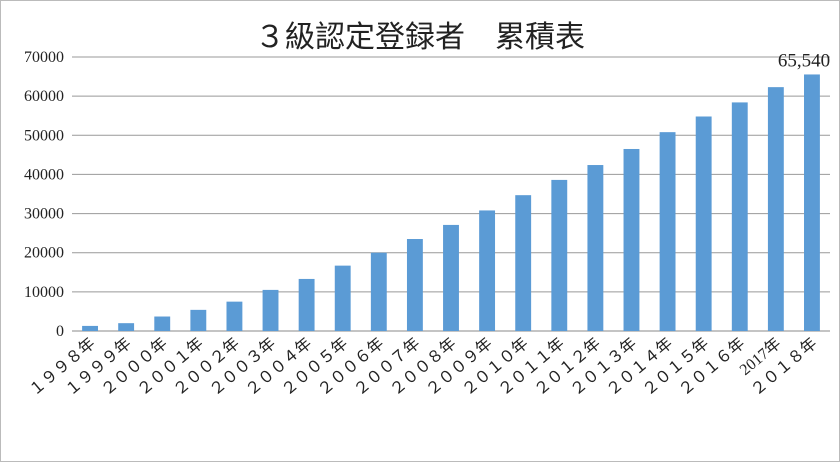 The height and width of the screenshot is (462, 840). Describe the element at coordinates (420, 37) in the screenshot. I see `chart-title: ３級認定登録者 累積表` at that location.